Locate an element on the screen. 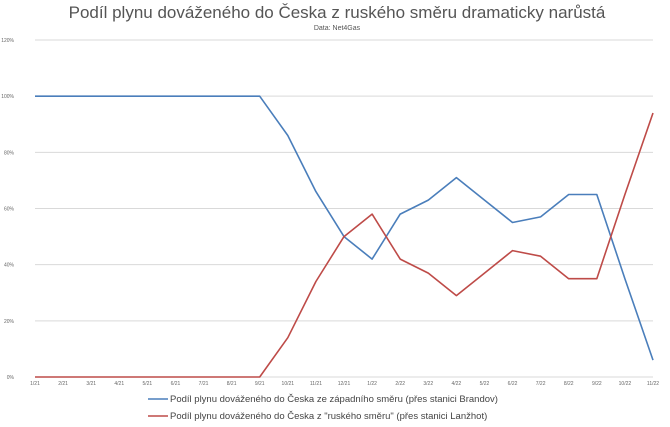 The height and width of the screenshot is (427, 670). x-tick-label: 10/22 is located at coordinates (625, 384).